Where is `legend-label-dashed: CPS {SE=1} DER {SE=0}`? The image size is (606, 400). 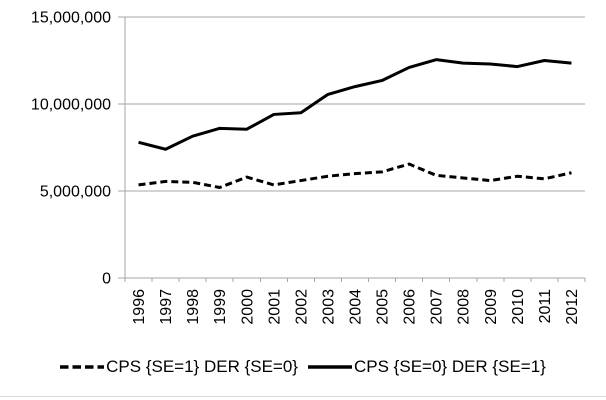 legend-label-dashed: CPS {SE=1} DER {SE=0} is located at coordinates (202, 366).